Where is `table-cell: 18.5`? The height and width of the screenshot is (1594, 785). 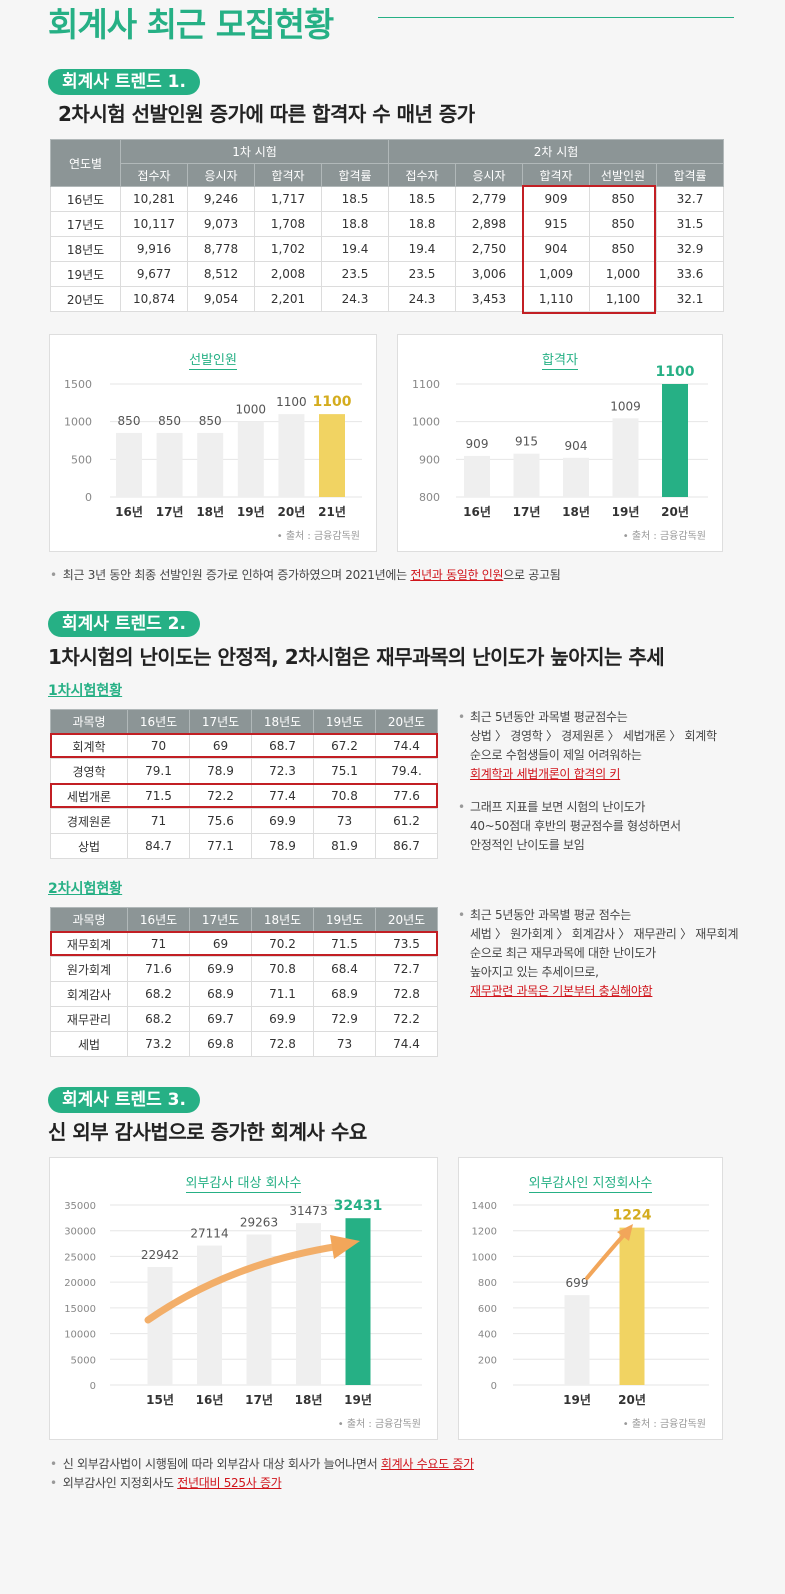
table-cell: 18.5 is located at coordinates (422, 199).